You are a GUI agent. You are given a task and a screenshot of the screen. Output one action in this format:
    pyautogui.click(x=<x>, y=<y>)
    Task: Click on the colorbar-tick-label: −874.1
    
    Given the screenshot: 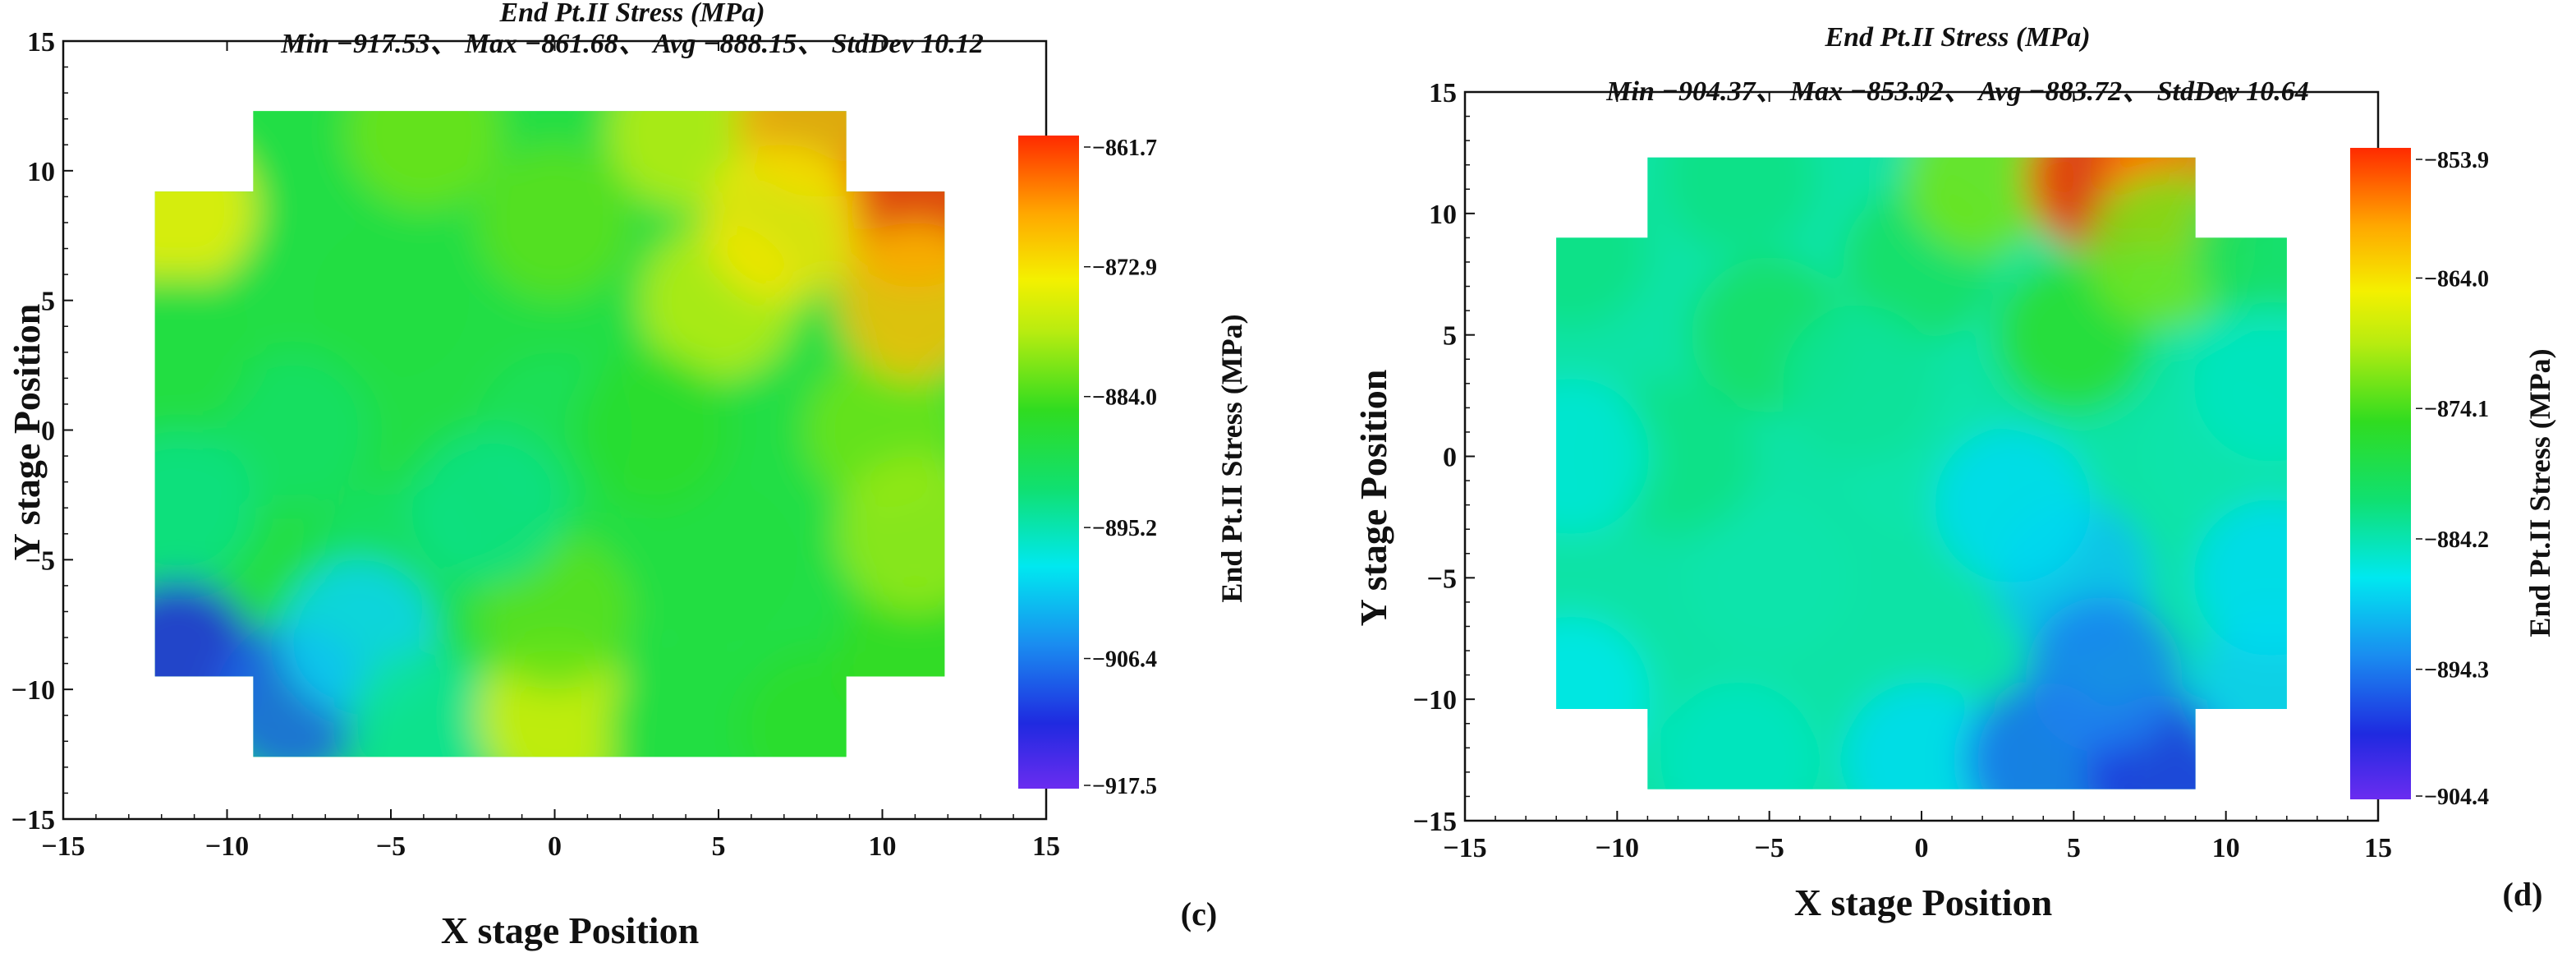 What is the action you would take?
    pyautogui.click(x=2456, y=409)
    